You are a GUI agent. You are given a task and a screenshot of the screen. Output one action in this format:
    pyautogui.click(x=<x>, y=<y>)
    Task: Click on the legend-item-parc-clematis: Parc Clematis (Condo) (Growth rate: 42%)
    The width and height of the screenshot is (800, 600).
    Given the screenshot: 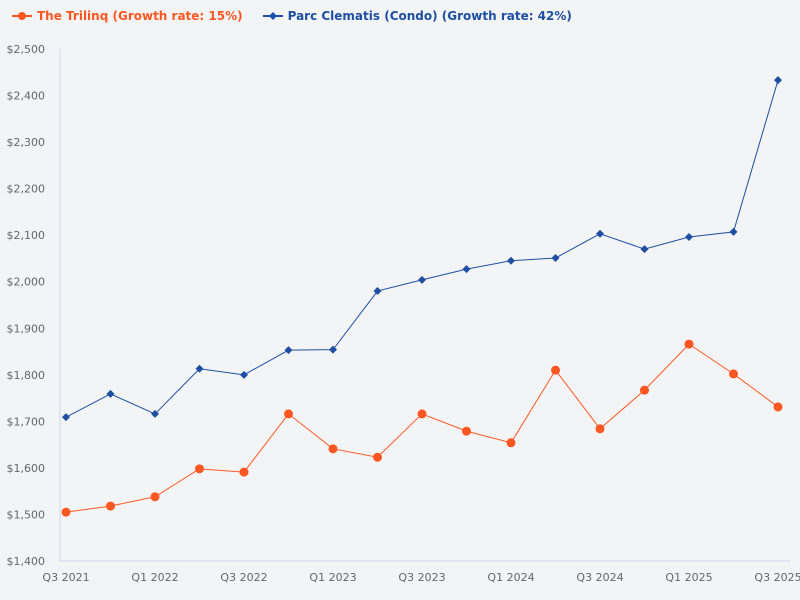 What is the action you would take?
    pyautogui.click(x=417, y=16)
    